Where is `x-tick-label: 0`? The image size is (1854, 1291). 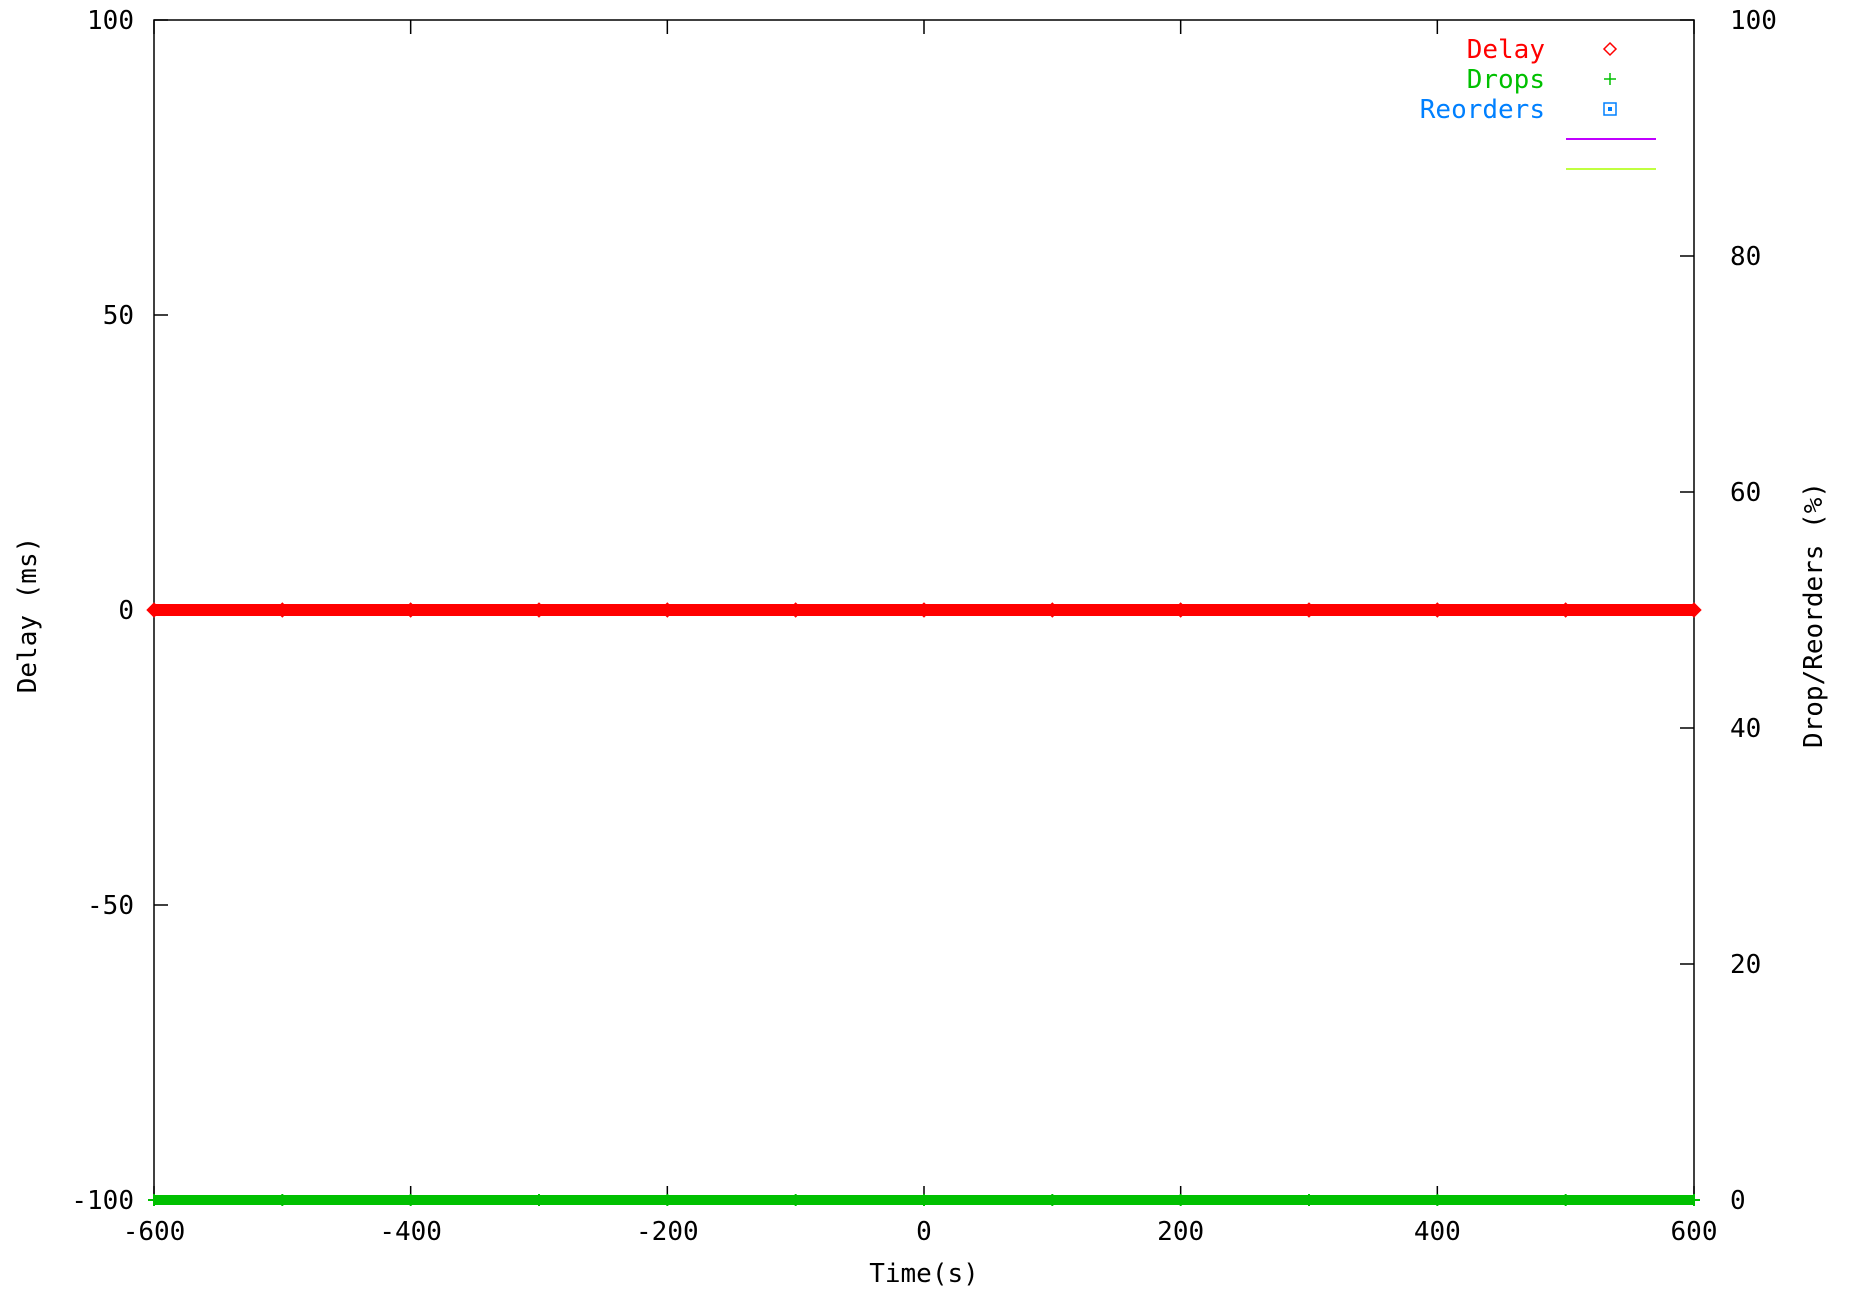 x-tick-label: 0 is located at coordinates (924, 1232).